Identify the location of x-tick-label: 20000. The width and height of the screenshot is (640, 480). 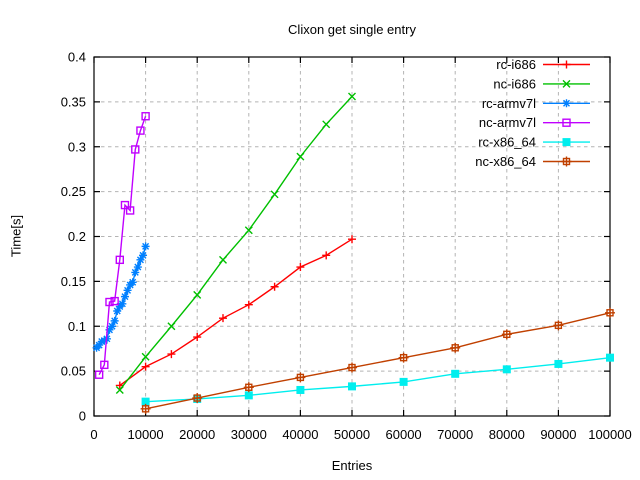
(197, 434).